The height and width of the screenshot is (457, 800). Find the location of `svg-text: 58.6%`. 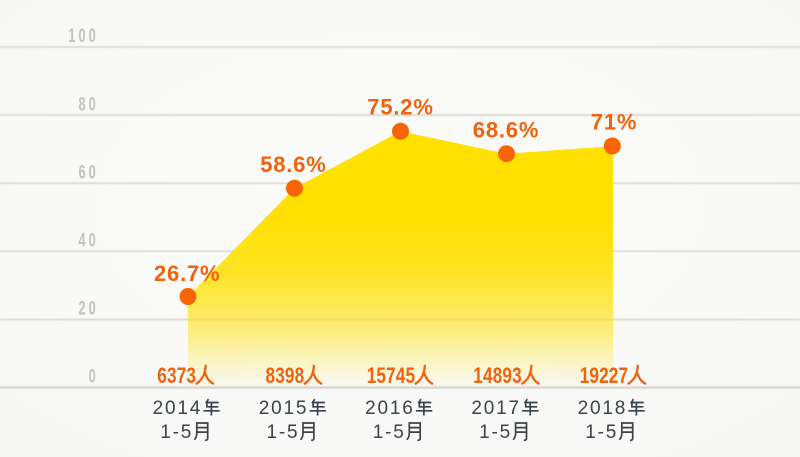

svg-text: 58.6% is located at coordinates (293, 164).